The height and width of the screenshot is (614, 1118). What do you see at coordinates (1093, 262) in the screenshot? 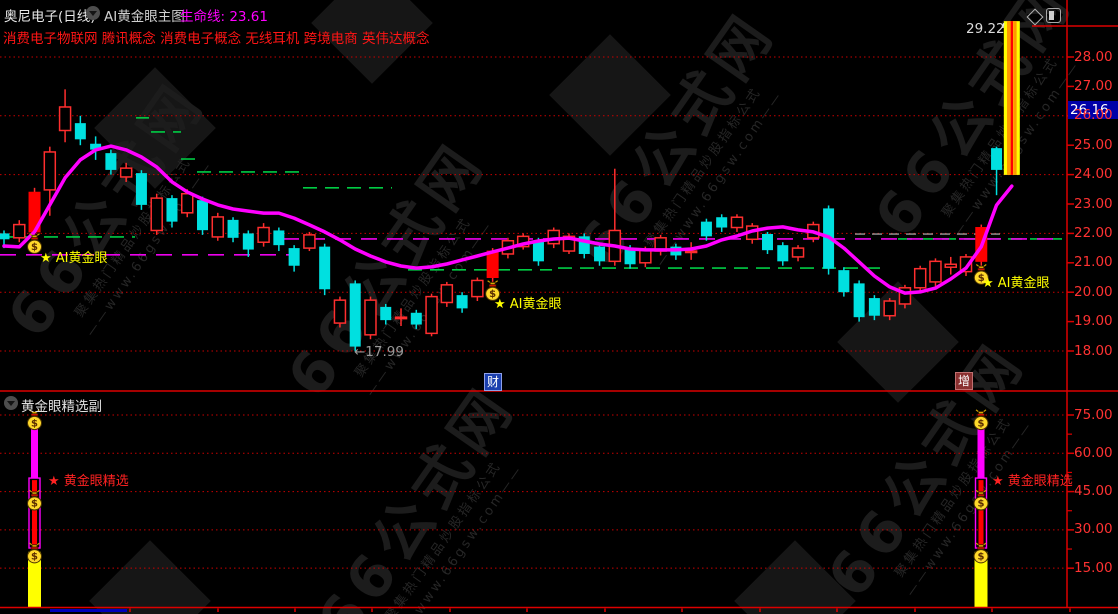
I see `price-axis-label: 21.00` at bounding box center [1093, 262].